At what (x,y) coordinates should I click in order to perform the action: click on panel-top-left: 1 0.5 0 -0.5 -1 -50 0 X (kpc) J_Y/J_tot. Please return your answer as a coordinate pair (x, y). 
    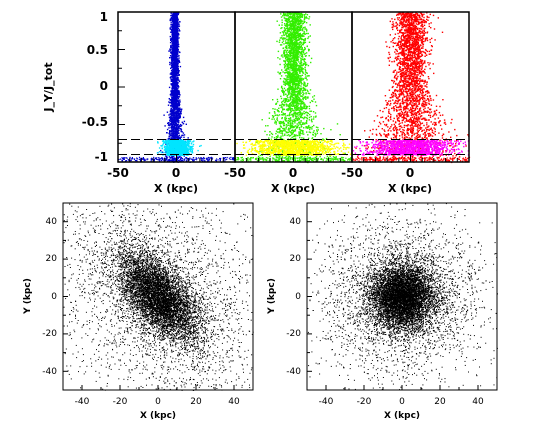
    Looking at the image, I should click on (139, 102).